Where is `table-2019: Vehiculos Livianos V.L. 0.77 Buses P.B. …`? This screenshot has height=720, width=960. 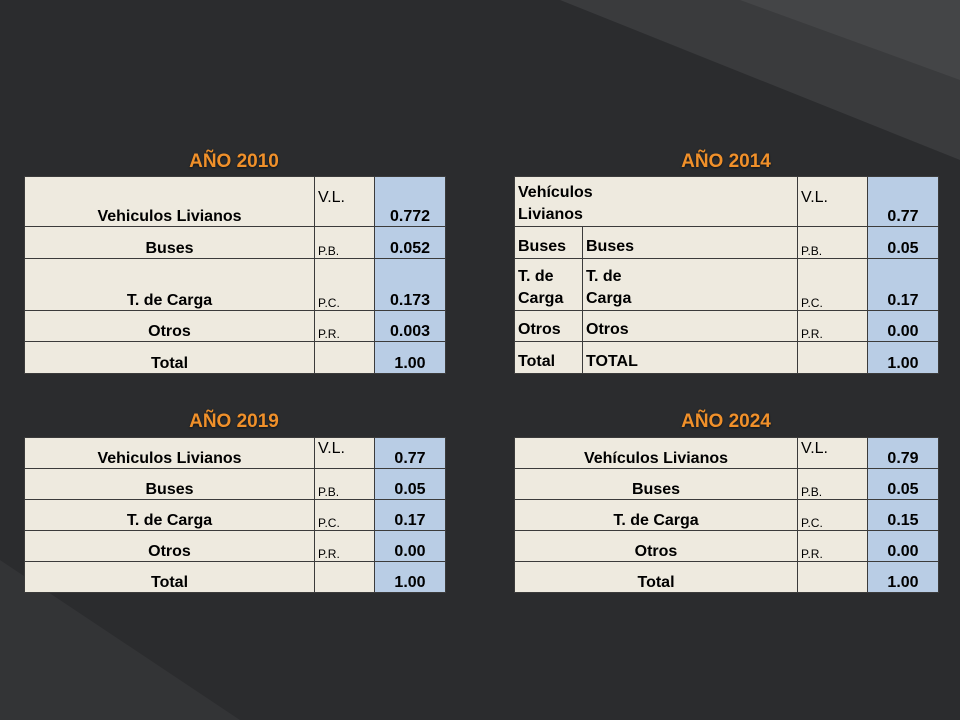
table-2019: Vehiculos Livianos V.L. 0.77 Buses P.B. … is located at coordinates (235, 515).